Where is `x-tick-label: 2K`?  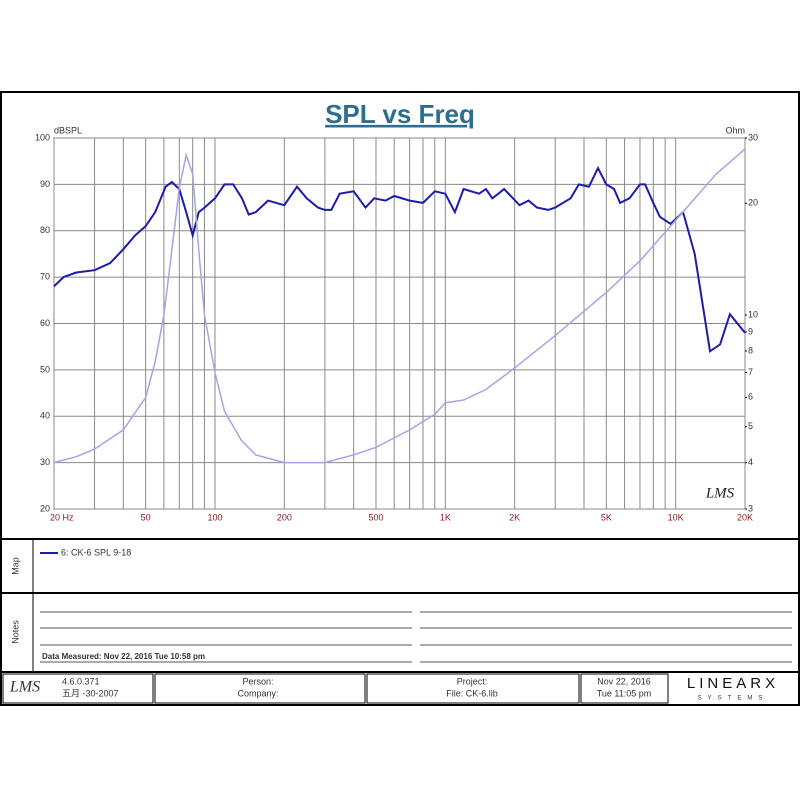
x-tick-label: 2K is located at coordinates (514, 517).